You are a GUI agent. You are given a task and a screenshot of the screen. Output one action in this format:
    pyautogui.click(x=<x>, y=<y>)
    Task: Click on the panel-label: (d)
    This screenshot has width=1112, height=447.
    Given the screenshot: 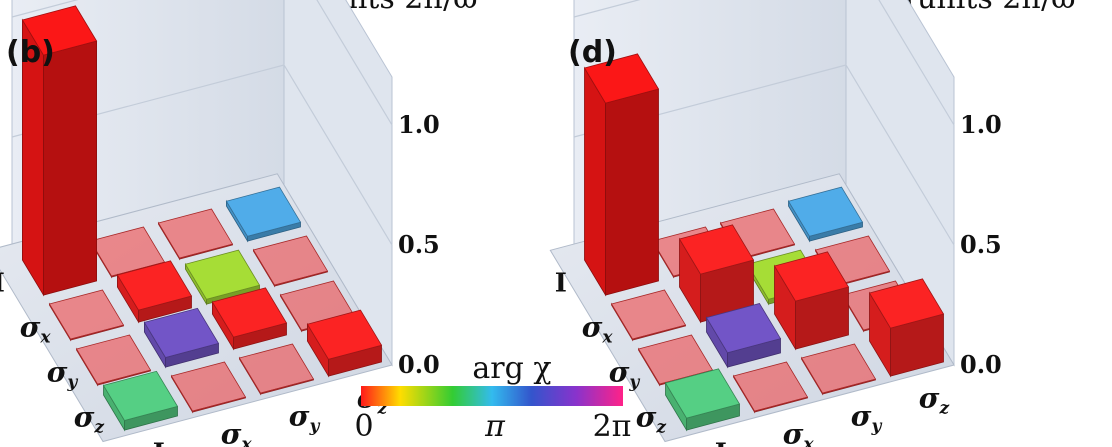 What is the action you would take?
    pyautogui.click(x=592, y=52)
    